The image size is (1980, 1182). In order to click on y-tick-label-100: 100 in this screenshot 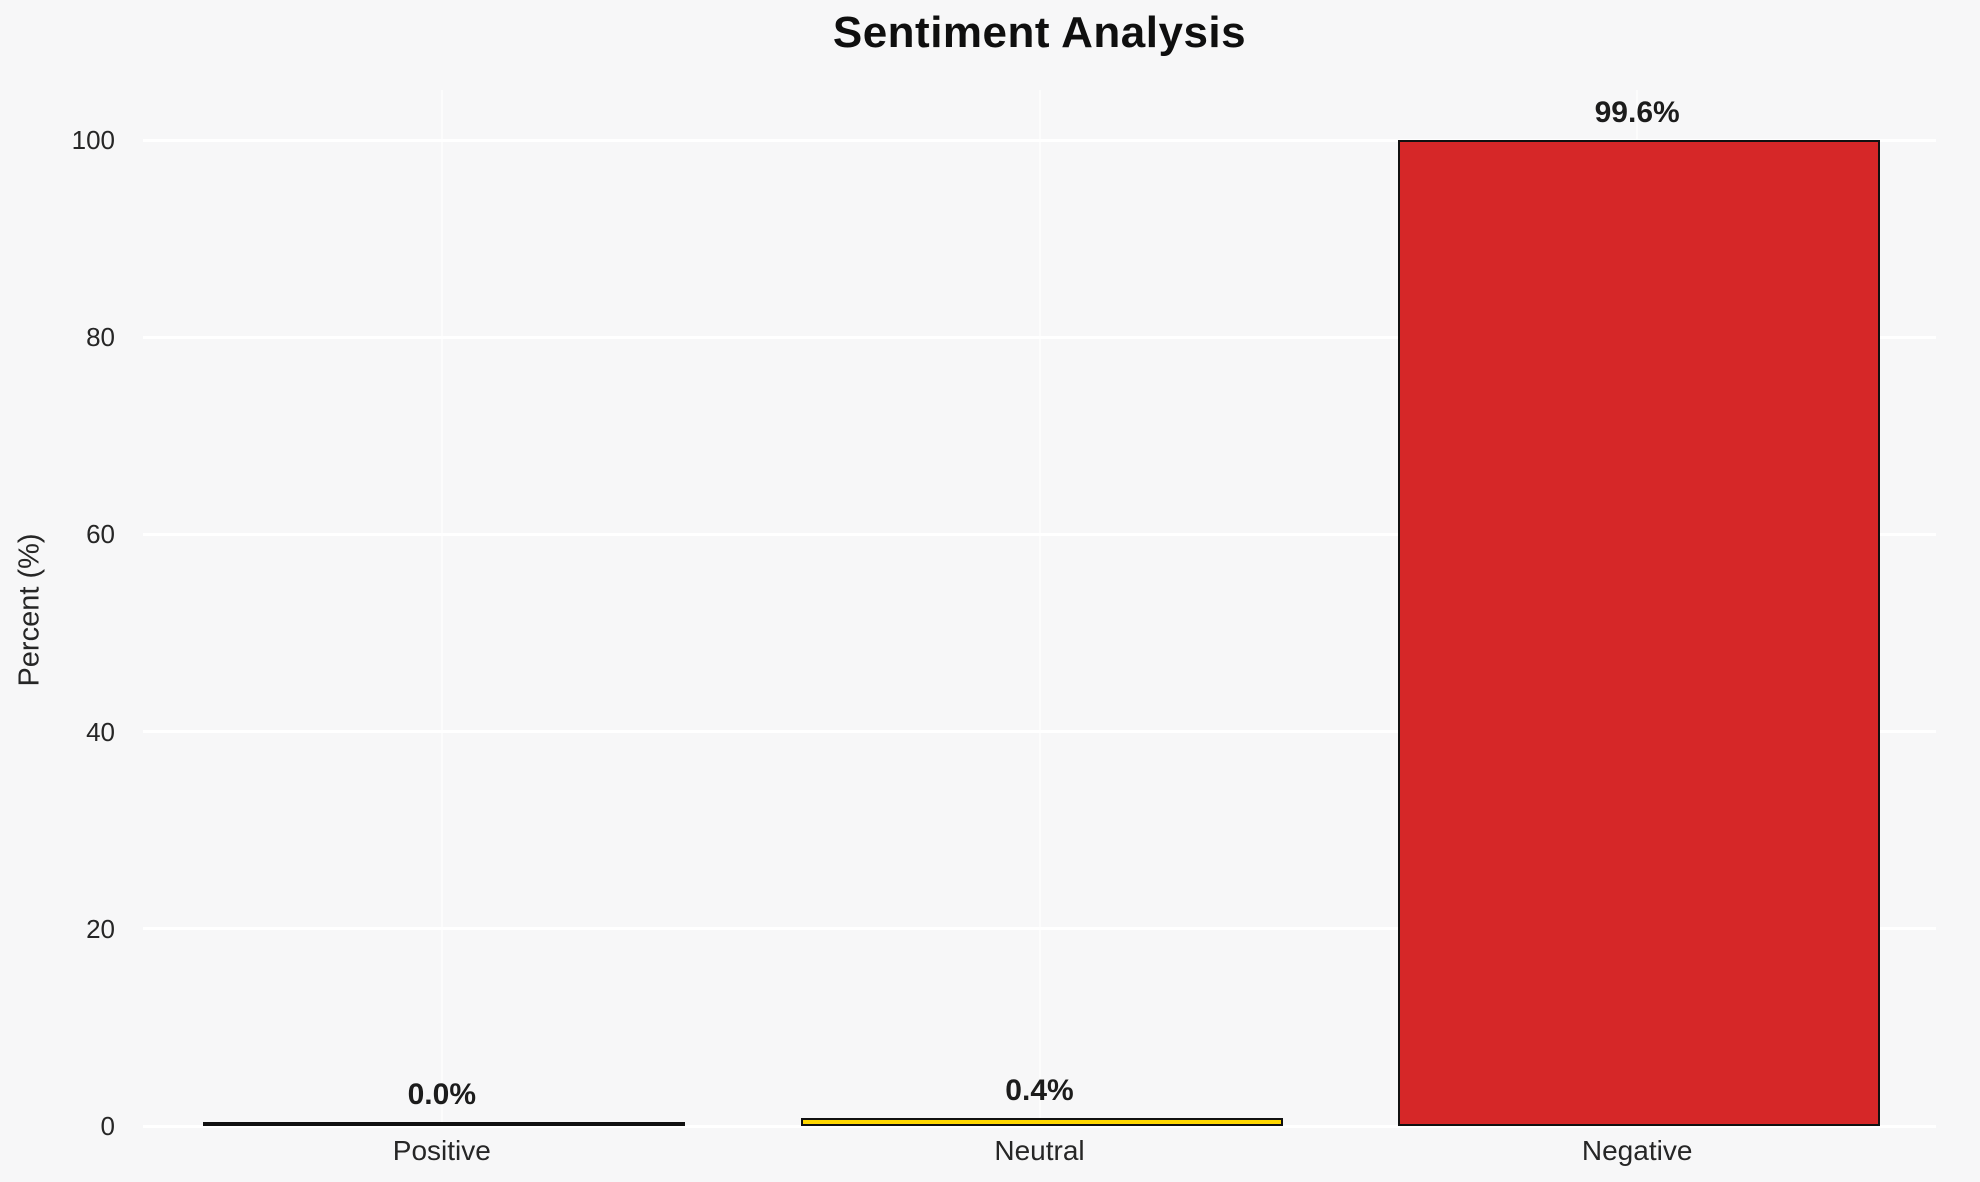, I will do `click(93, 140)`.